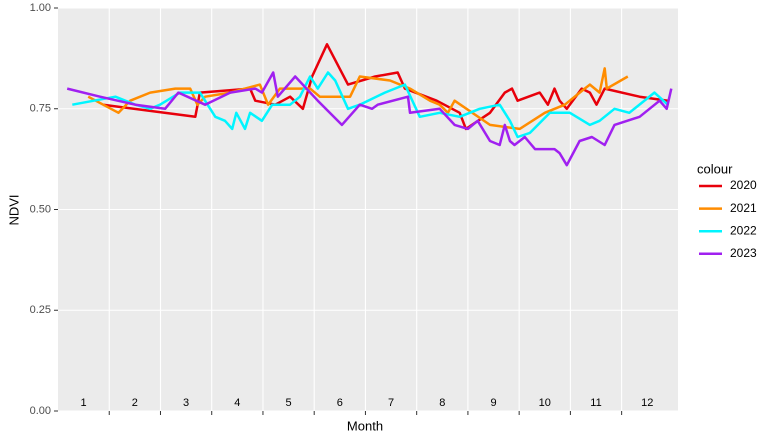 The image size is (773, 442). What do you see at coordinates (13, 209) in the screenshot?
I see `y-axis-title: NDVI` at bounding box center [13, 209].